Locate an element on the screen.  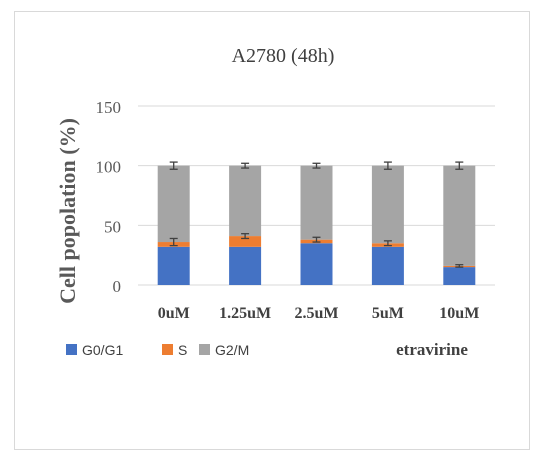
x-tick-label: 0uM is located at coordinates (174, 313).